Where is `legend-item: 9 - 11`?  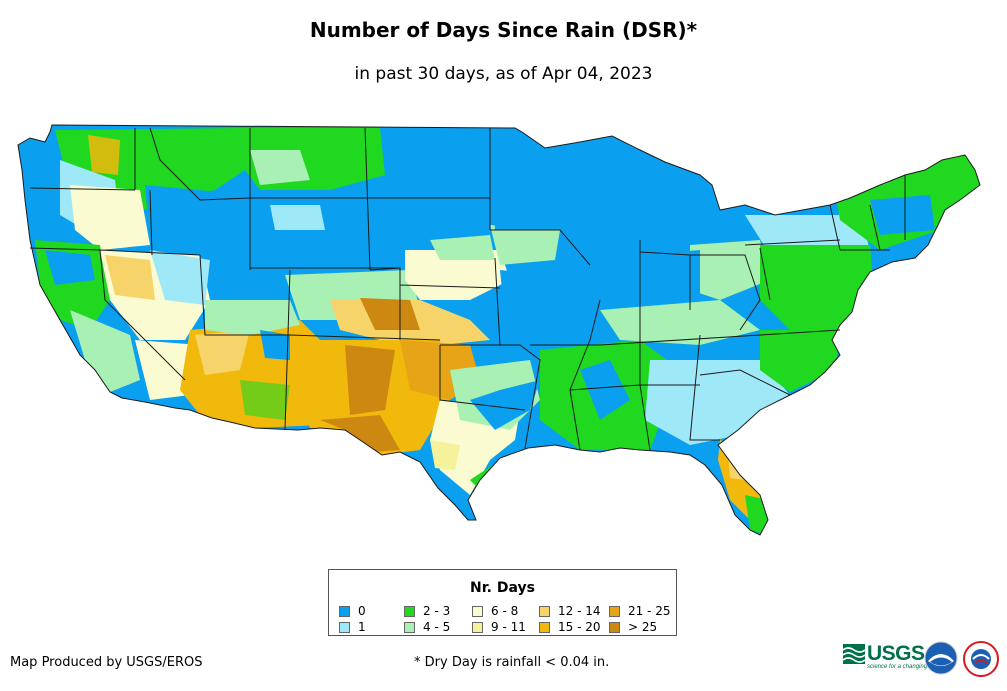
legend-item: 9 - 11 is located at coordinates (499, 627).